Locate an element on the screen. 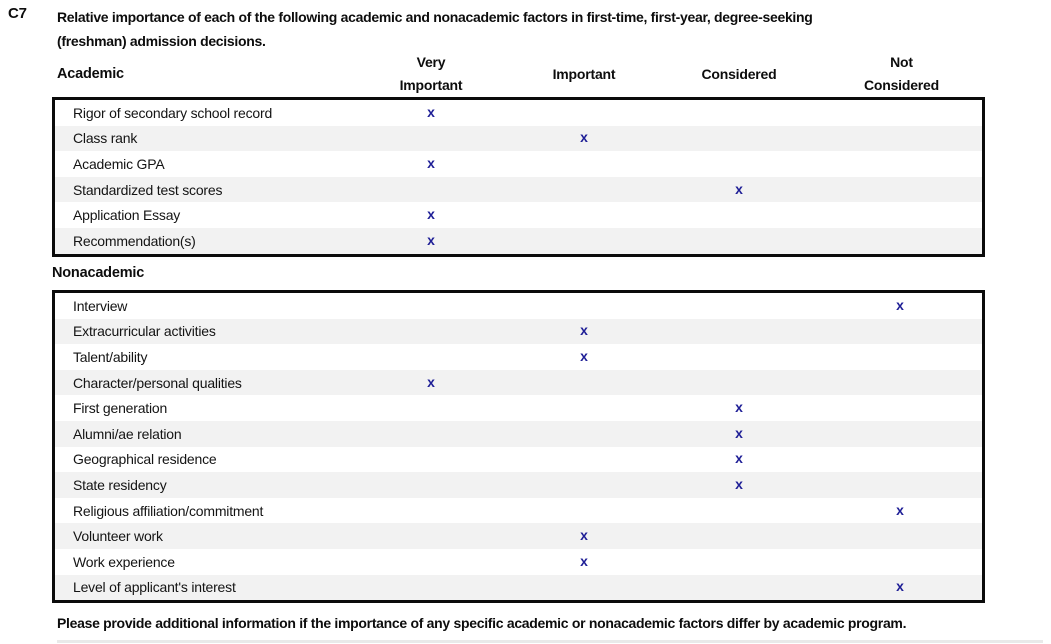  factor-row: Volunteer work x is located at coordinates (518, 536).